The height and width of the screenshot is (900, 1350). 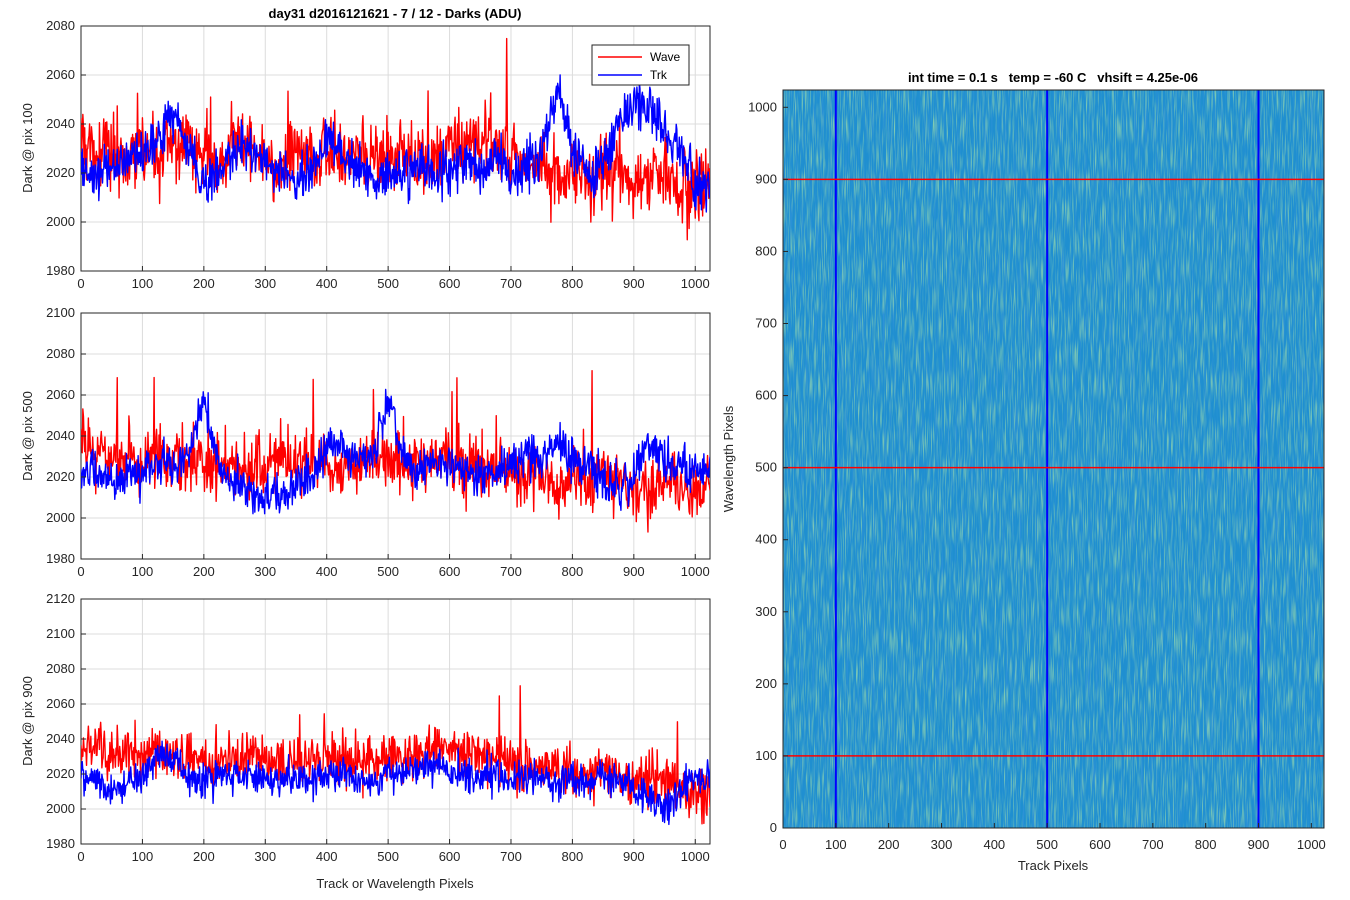 I want to click on y-axis-ticks: 1980 2000 2020 2040 2060 2080, so click(x=66, y=148).